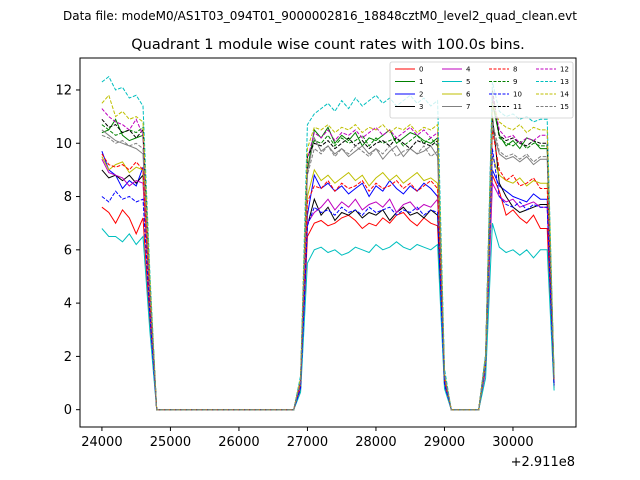 This screenshot has height=480, width=640. Describe the element at coordinates (63, 90) in the screenshot. I see `y-tick-label: 12` at that location.